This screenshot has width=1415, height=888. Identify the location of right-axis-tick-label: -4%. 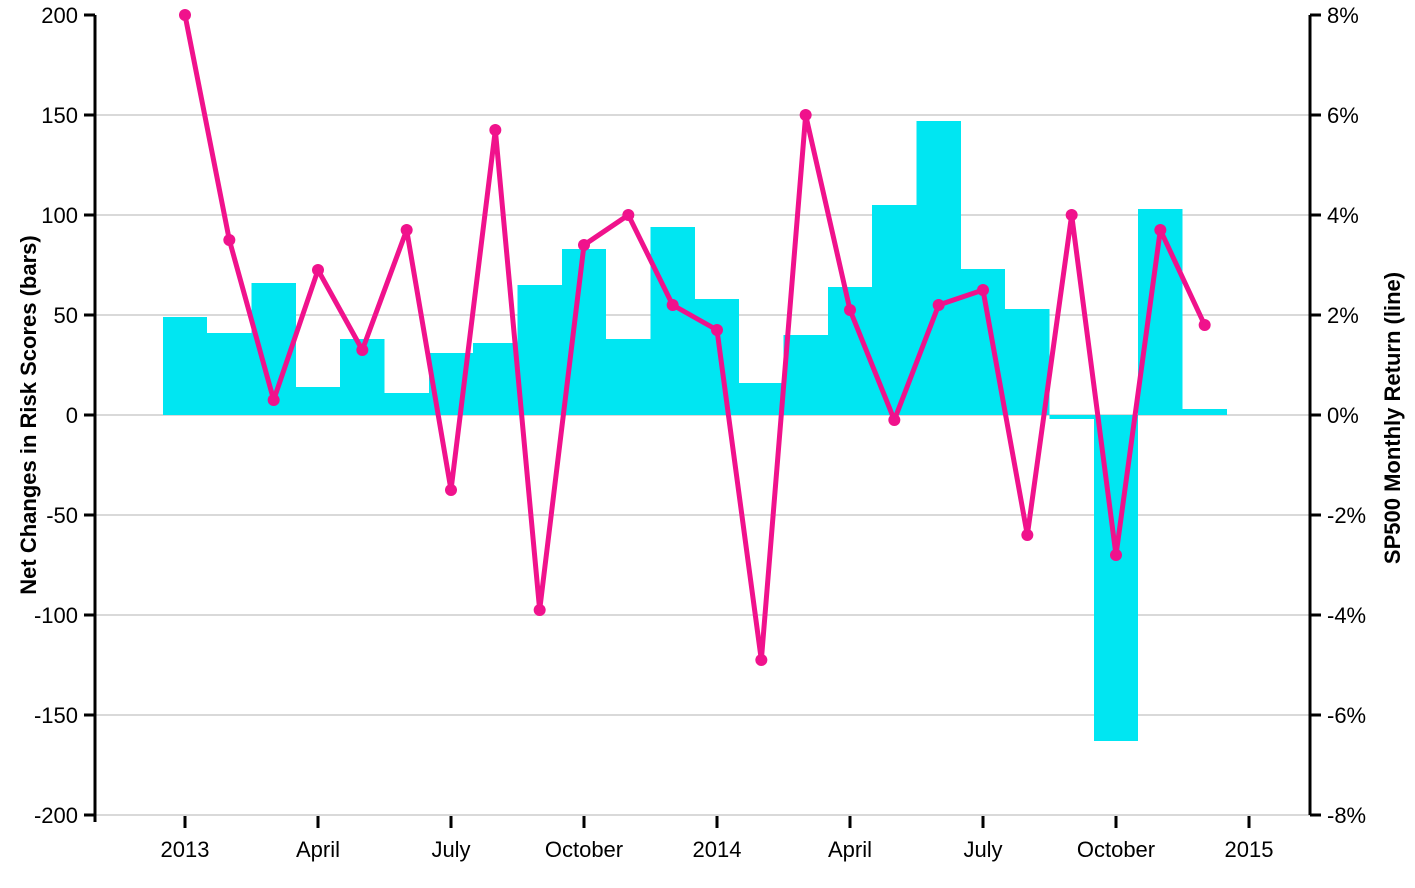
(1346, 615).